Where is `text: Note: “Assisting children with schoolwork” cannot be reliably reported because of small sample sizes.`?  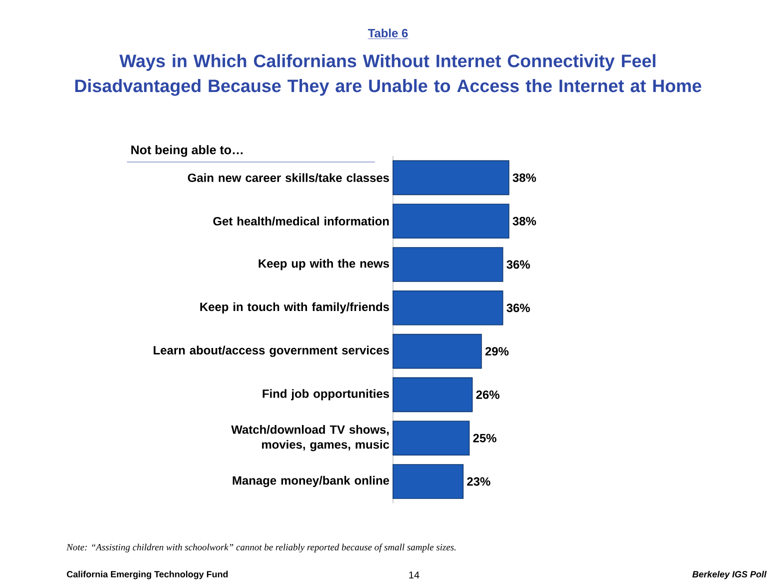 text: Note: “Assisting children with schoolwork” cannot be reliably reported because of small sample sizes. is located at coordinates (261, 548).